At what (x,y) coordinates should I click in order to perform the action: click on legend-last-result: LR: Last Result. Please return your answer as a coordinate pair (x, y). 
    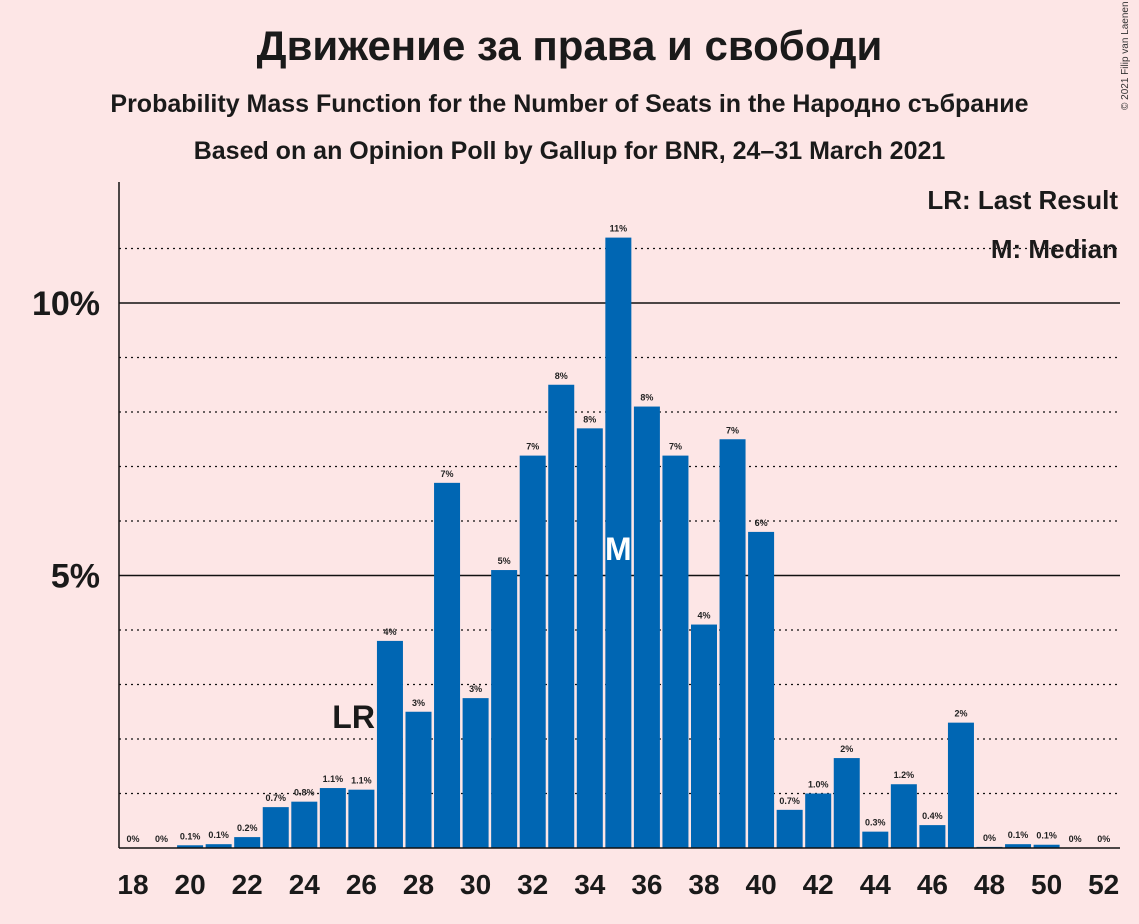
    Looking at the image, I should click on (1022, 200).